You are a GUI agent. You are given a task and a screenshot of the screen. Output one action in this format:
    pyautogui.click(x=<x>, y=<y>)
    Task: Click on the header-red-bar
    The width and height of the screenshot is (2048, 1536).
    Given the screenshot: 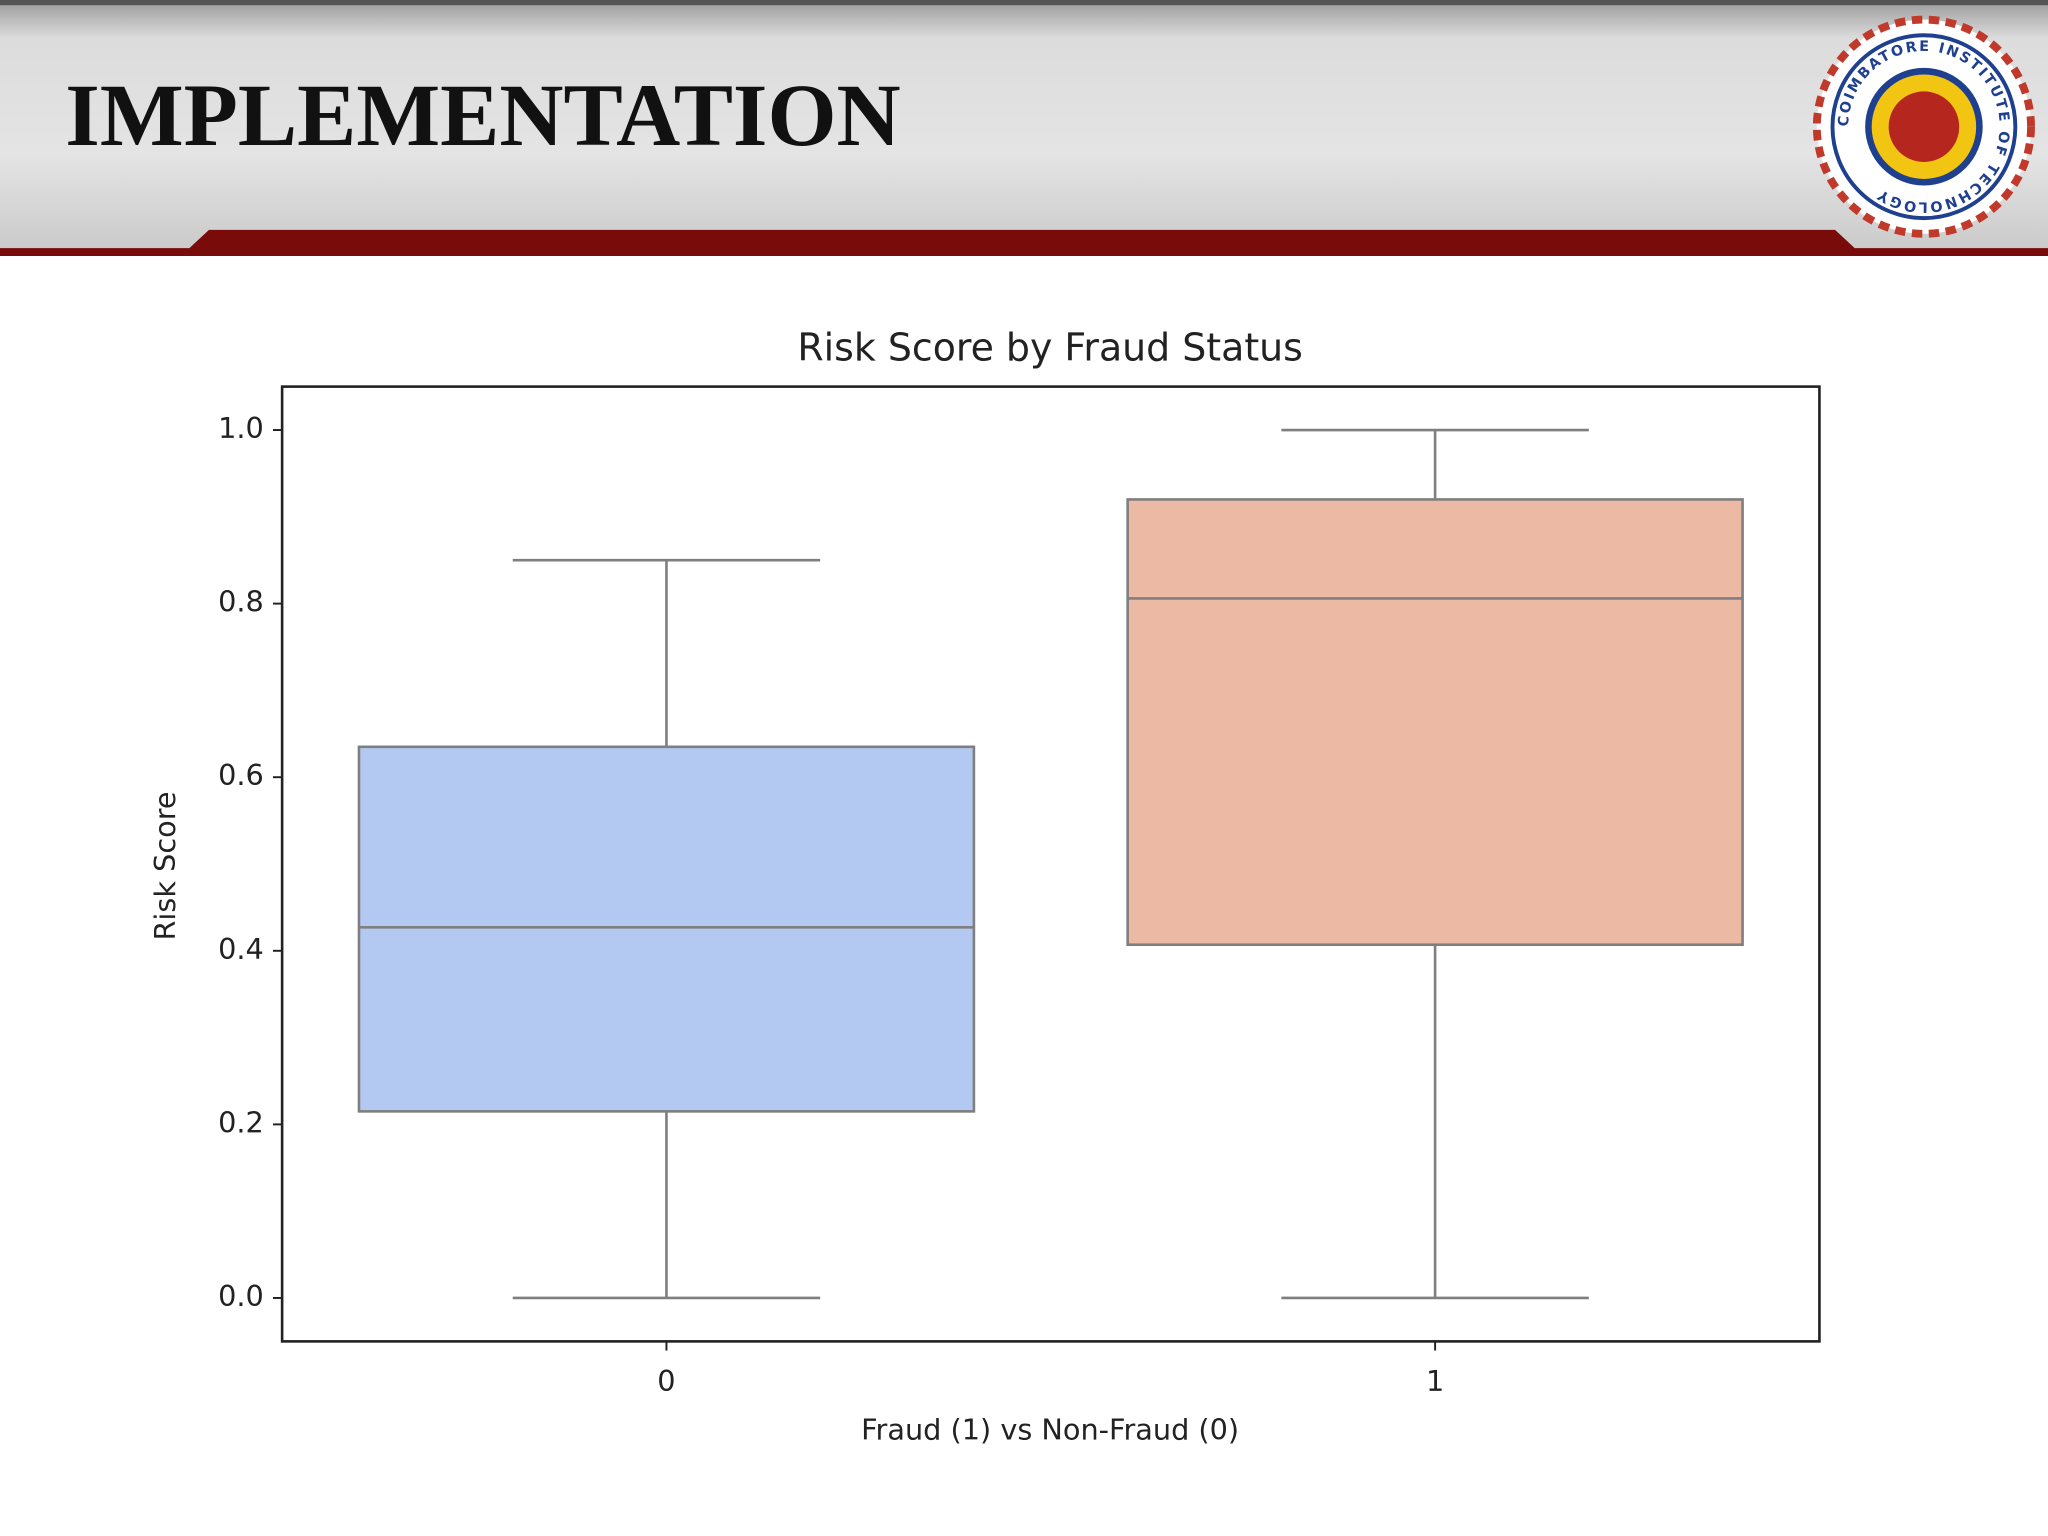 What is the action you would take?
    pyautogui.click(x=1024, y=242)
    